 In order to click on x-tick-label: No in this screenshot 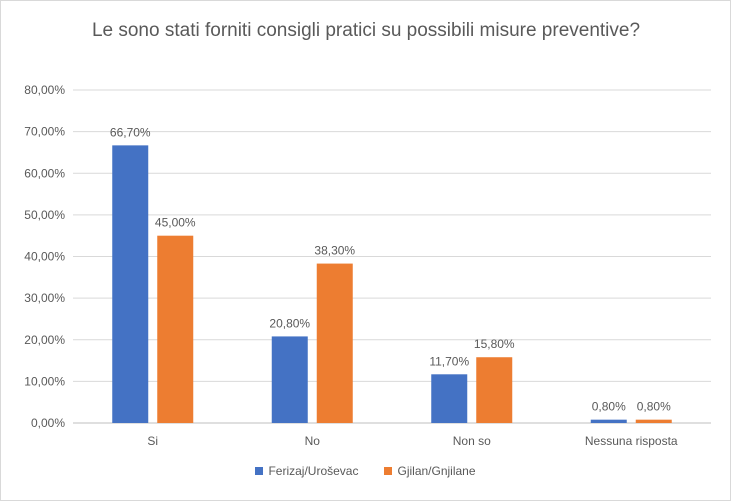, I will do `click(313, 441)`.